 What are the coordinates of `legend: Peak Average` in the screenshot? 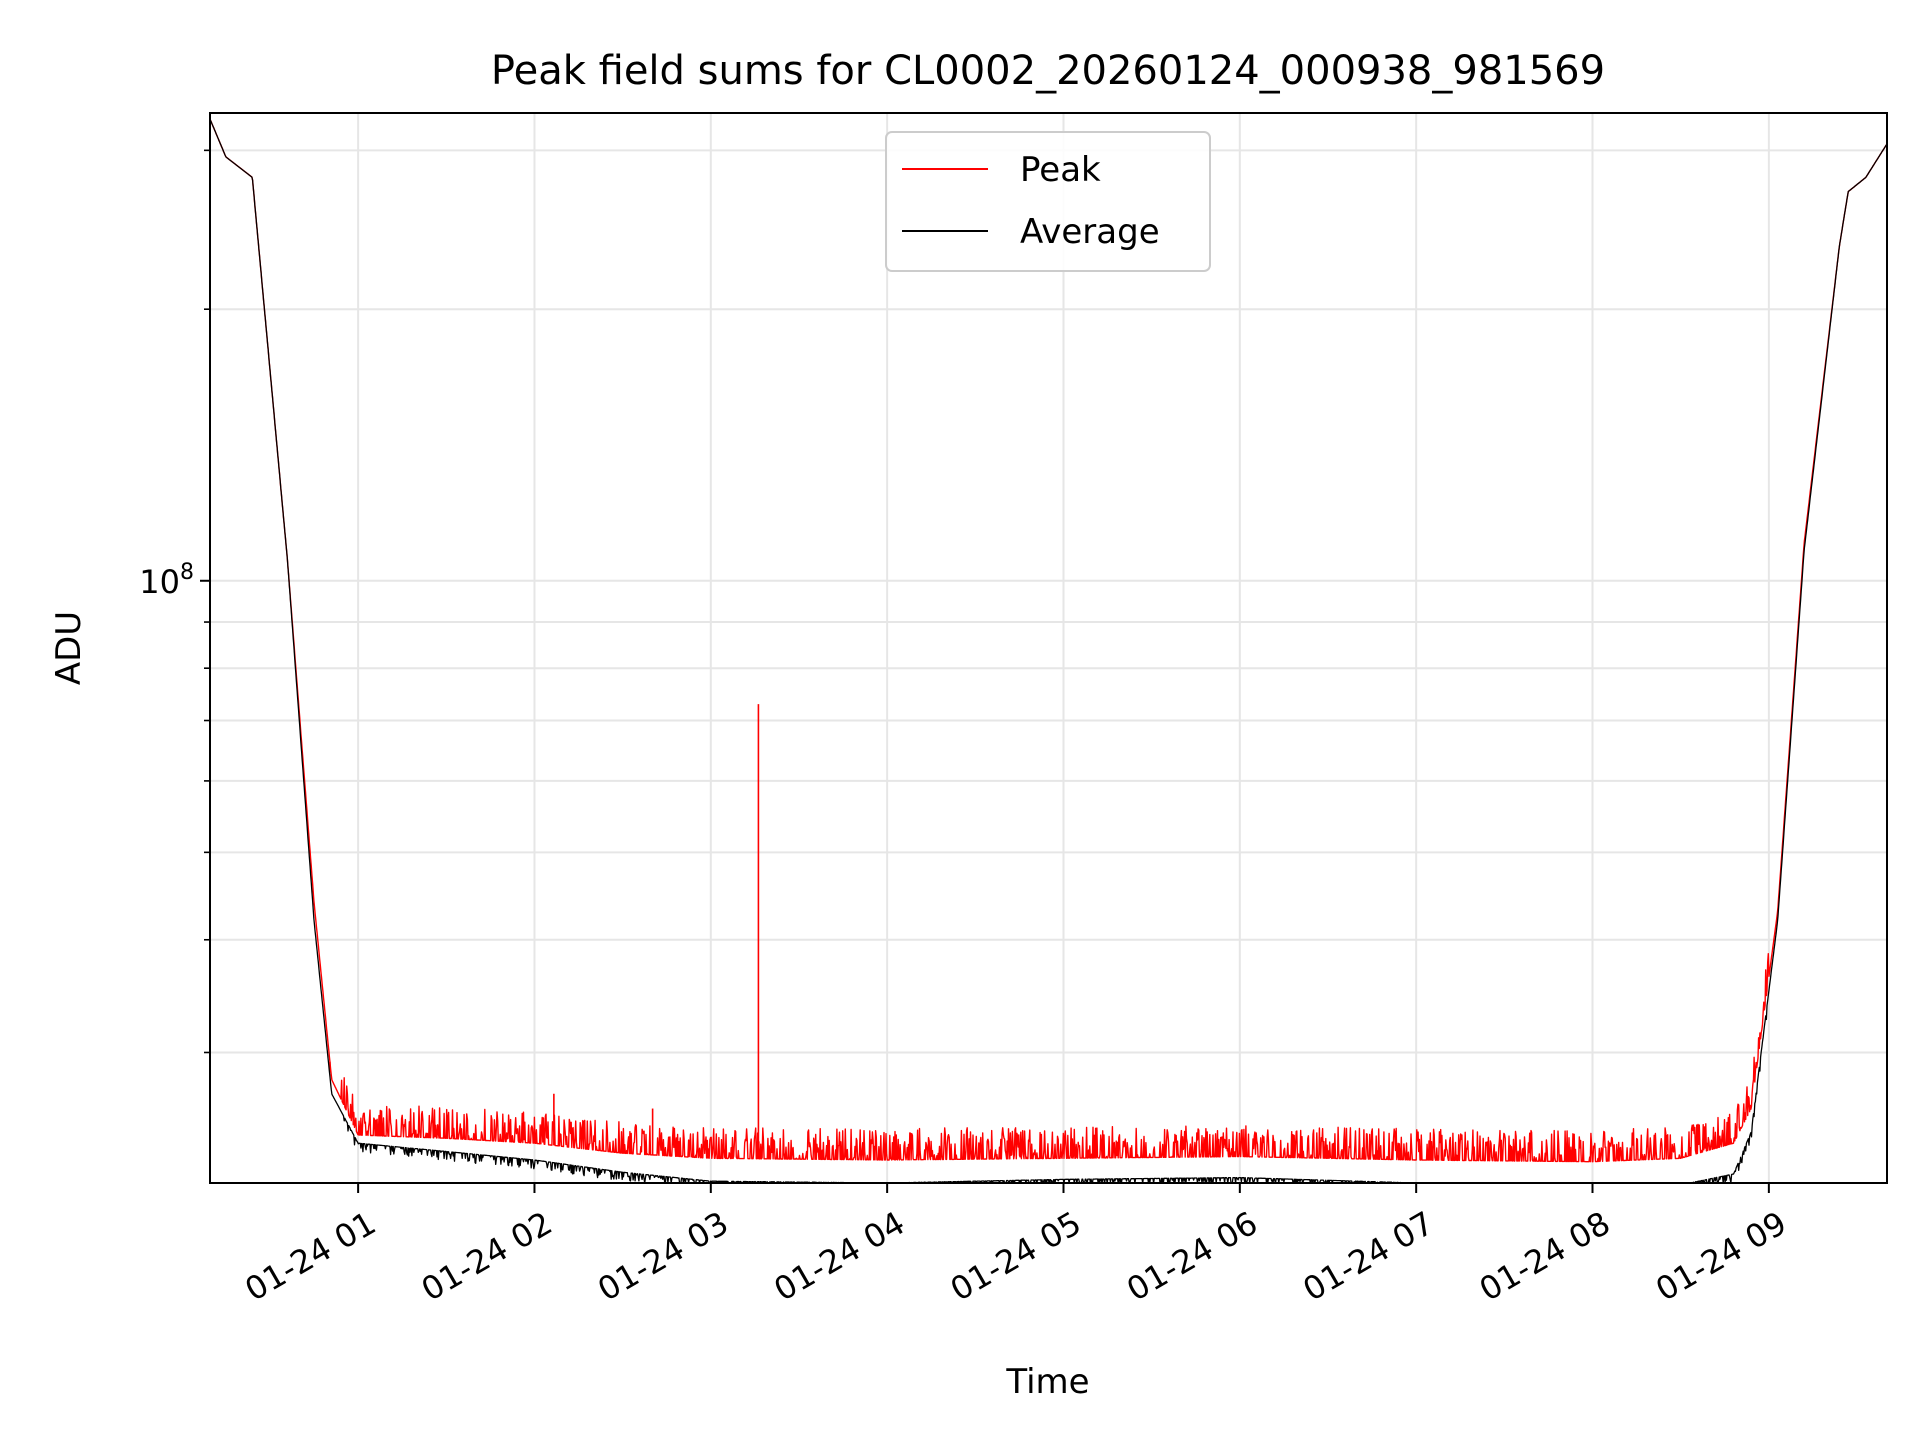 It's located at (1048, 201).